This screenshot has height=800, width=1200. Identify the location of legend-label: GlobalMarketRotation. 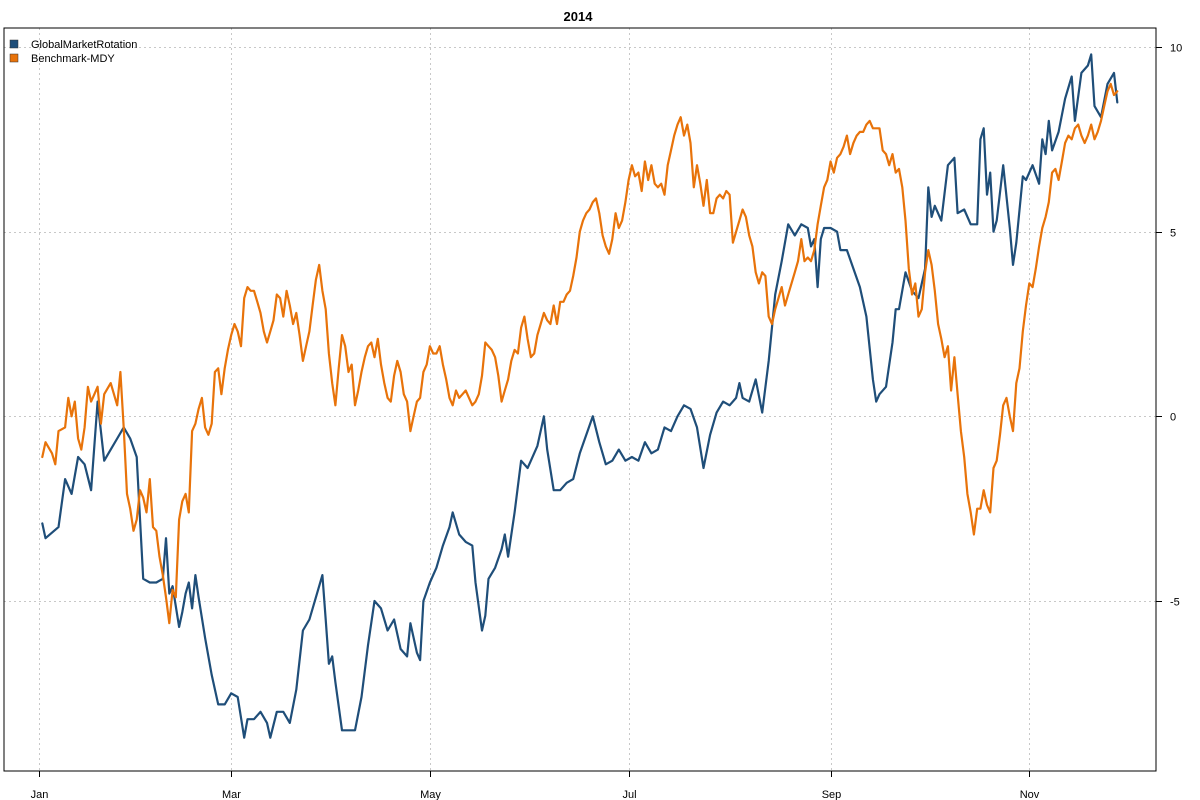
(84, 45).